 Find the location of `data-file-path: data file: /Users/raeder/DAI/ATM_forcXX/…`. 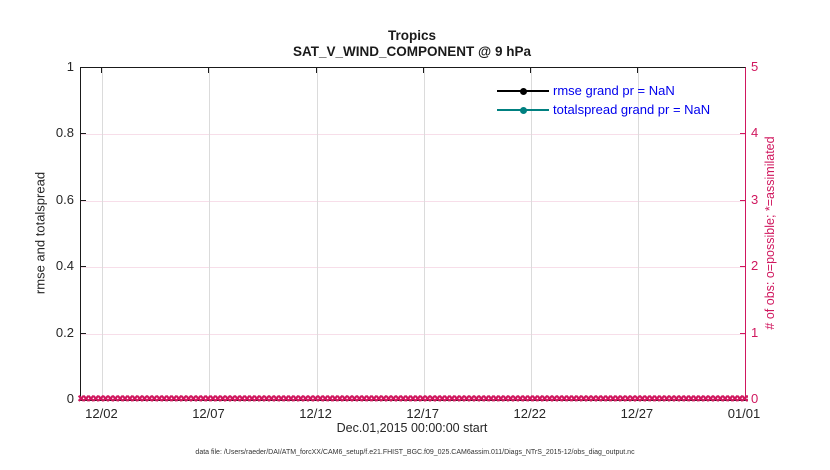

data-file-path: data file: /Users/raeder/DAI/ATM_forcXX/… is located at coordinates (415, 452).